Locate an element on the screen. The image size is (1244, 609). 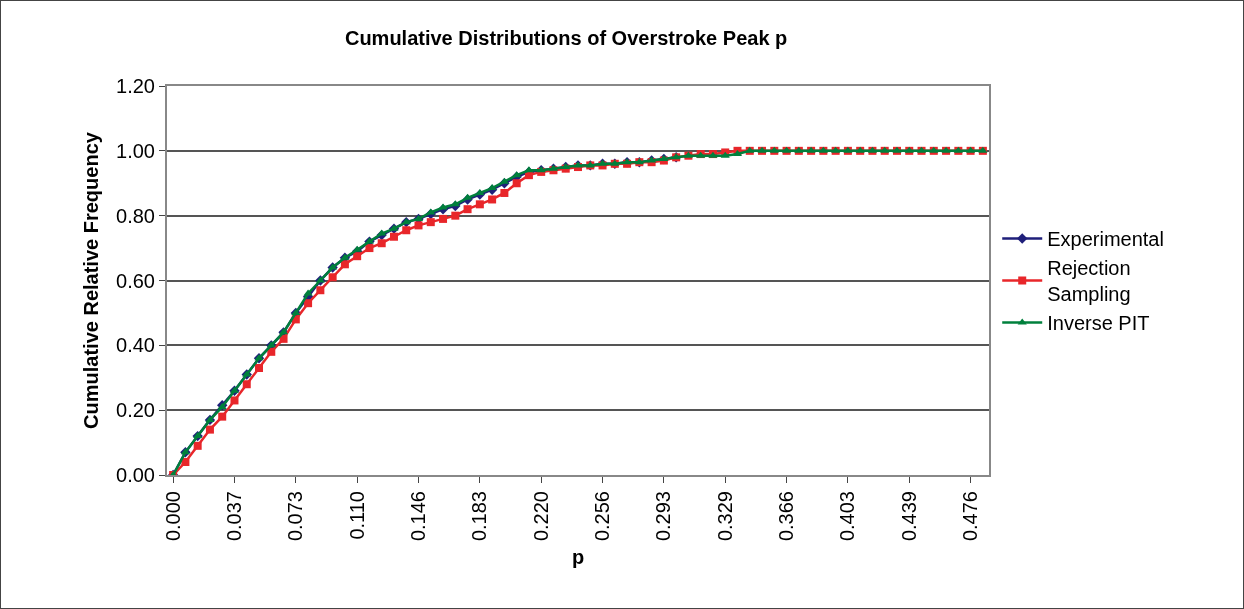
y-tick-label: 0.80 is located at coordinates (135, 215).